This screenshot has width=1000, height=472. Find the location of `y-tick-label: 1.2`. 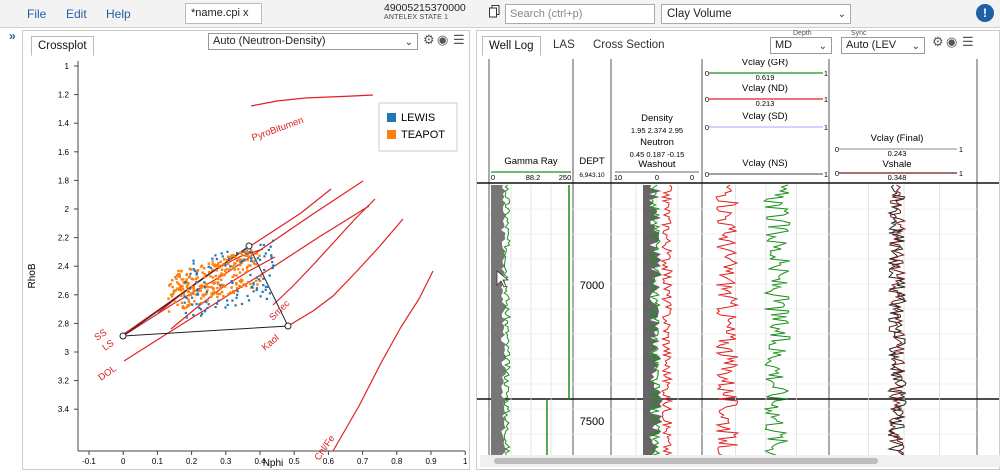

y-tick-label: 1.2 is located at coordinates (64, 95).